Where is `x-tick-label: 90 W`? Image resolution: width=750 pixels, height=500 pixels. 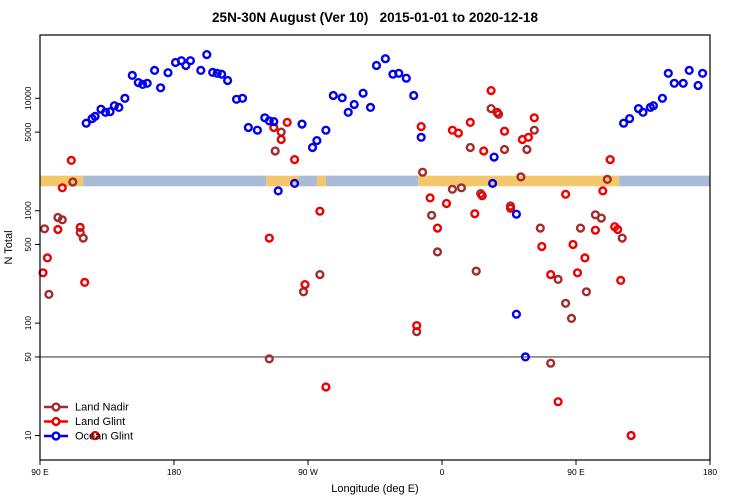
x-tick-label: 90 W is located at coordinates (308, 472).